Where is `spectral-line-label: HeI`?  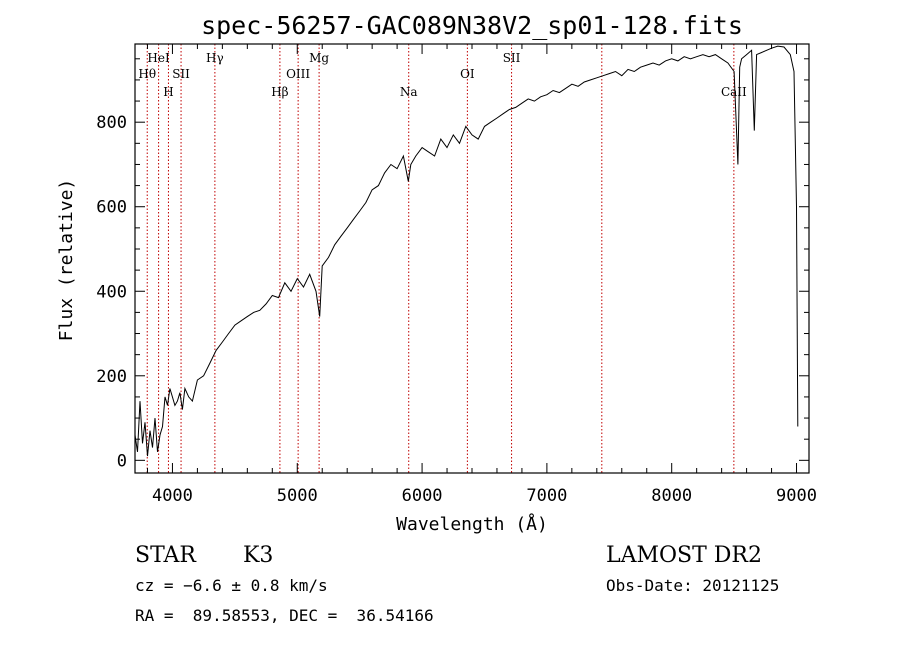 spectral-line-label: HeI is located at coordinates (158, 58).